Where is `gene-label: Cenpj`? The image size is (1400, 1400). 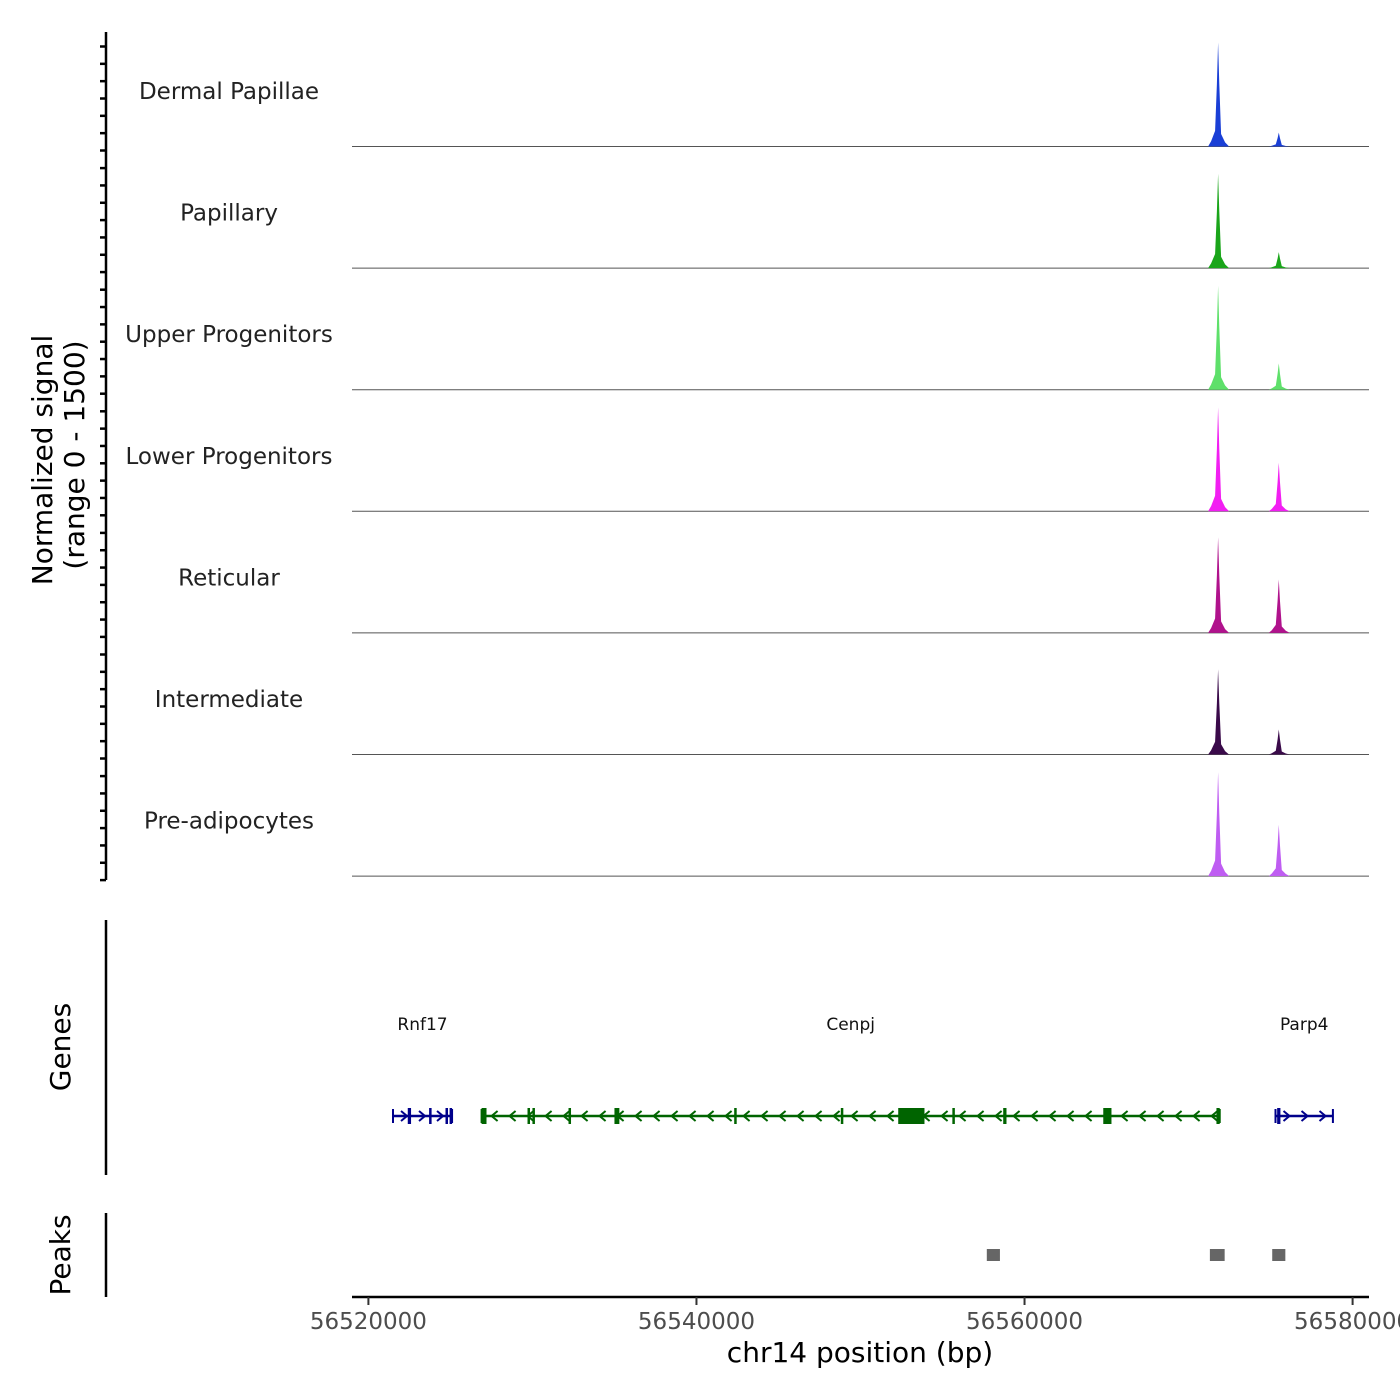
gene-label: Cenpj is located at coordinates (850, 1025).